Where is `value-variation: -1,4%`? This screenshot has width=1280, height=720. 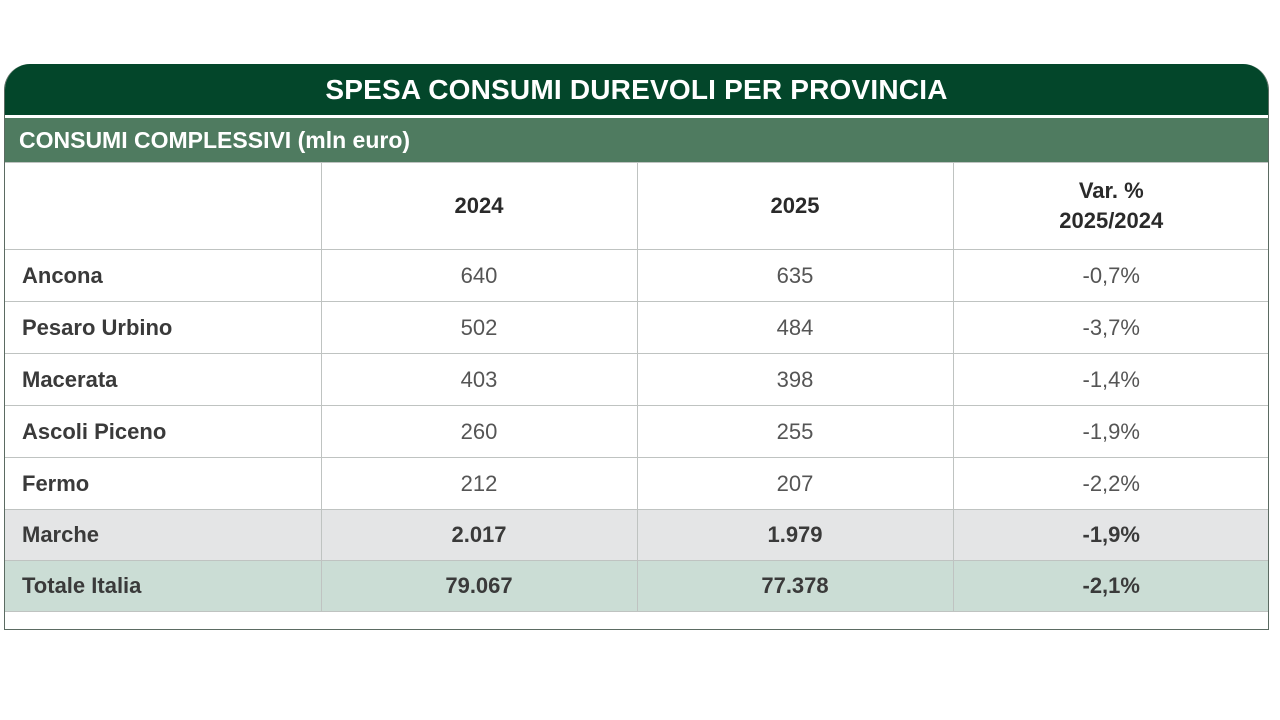 value-variation: -1,4% is located at coordinates (1110, 379).